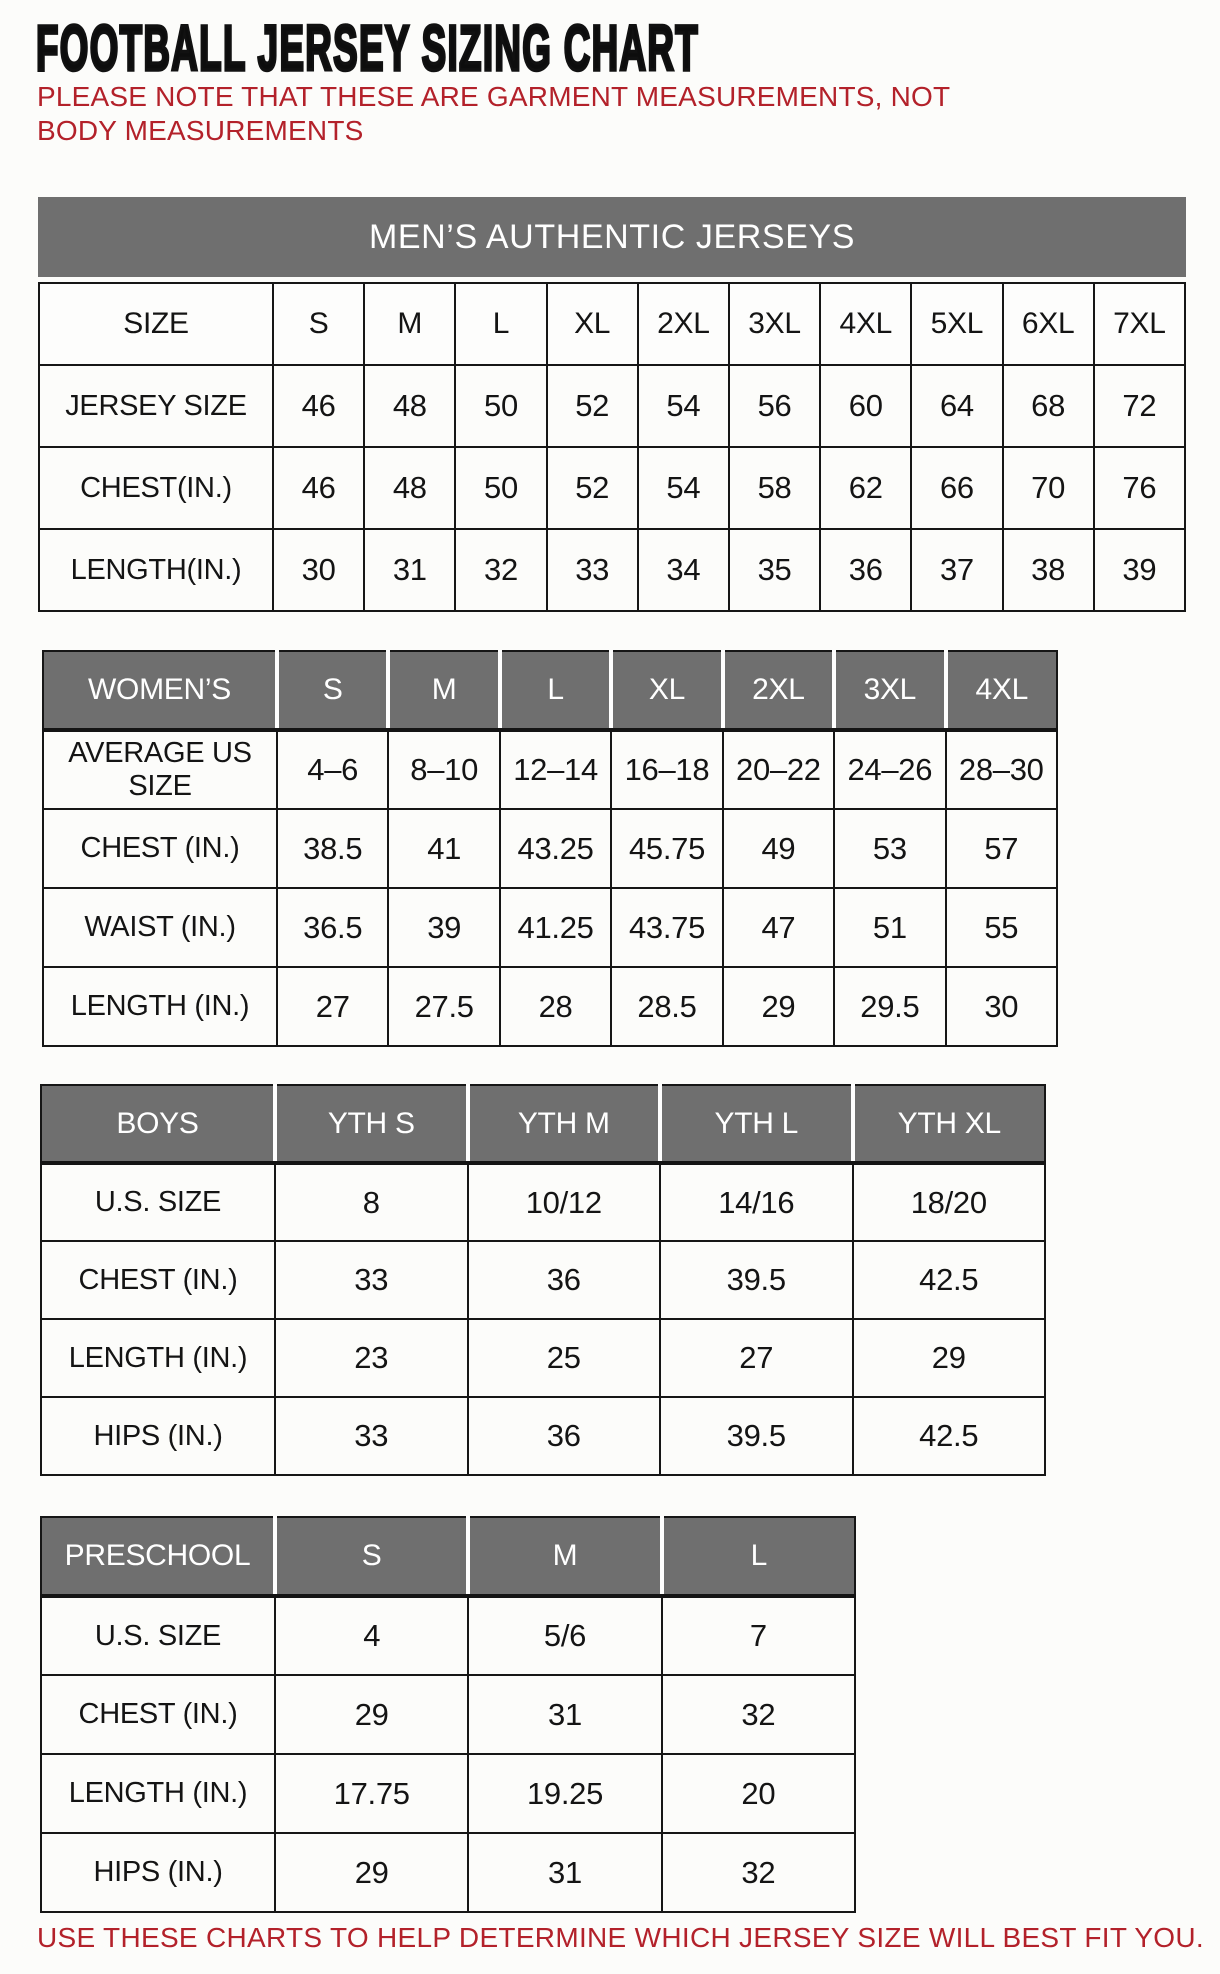  I want to click on preschool-cell: 31, so click(565, 1714).